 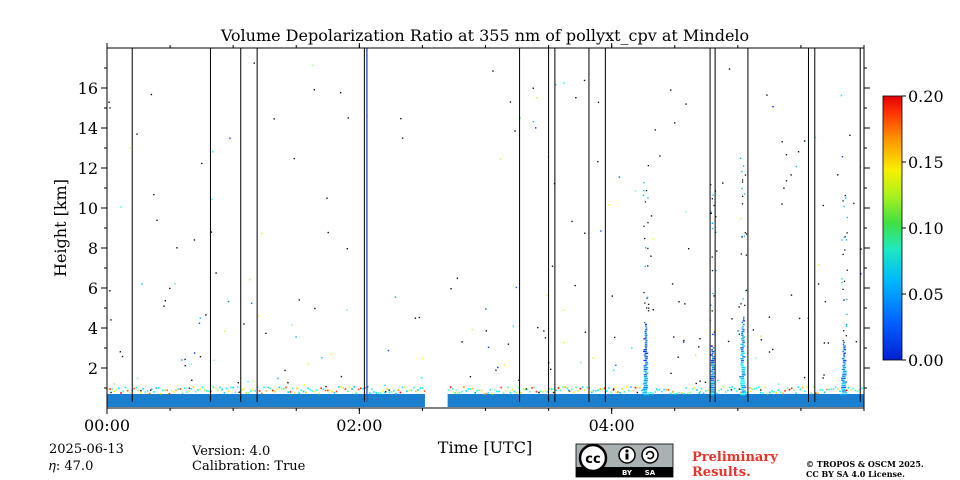 What do you see at coordinates (93, 368) in the screenshot?
I see `y-tick-label: 2` at bounding box center [93, 368].